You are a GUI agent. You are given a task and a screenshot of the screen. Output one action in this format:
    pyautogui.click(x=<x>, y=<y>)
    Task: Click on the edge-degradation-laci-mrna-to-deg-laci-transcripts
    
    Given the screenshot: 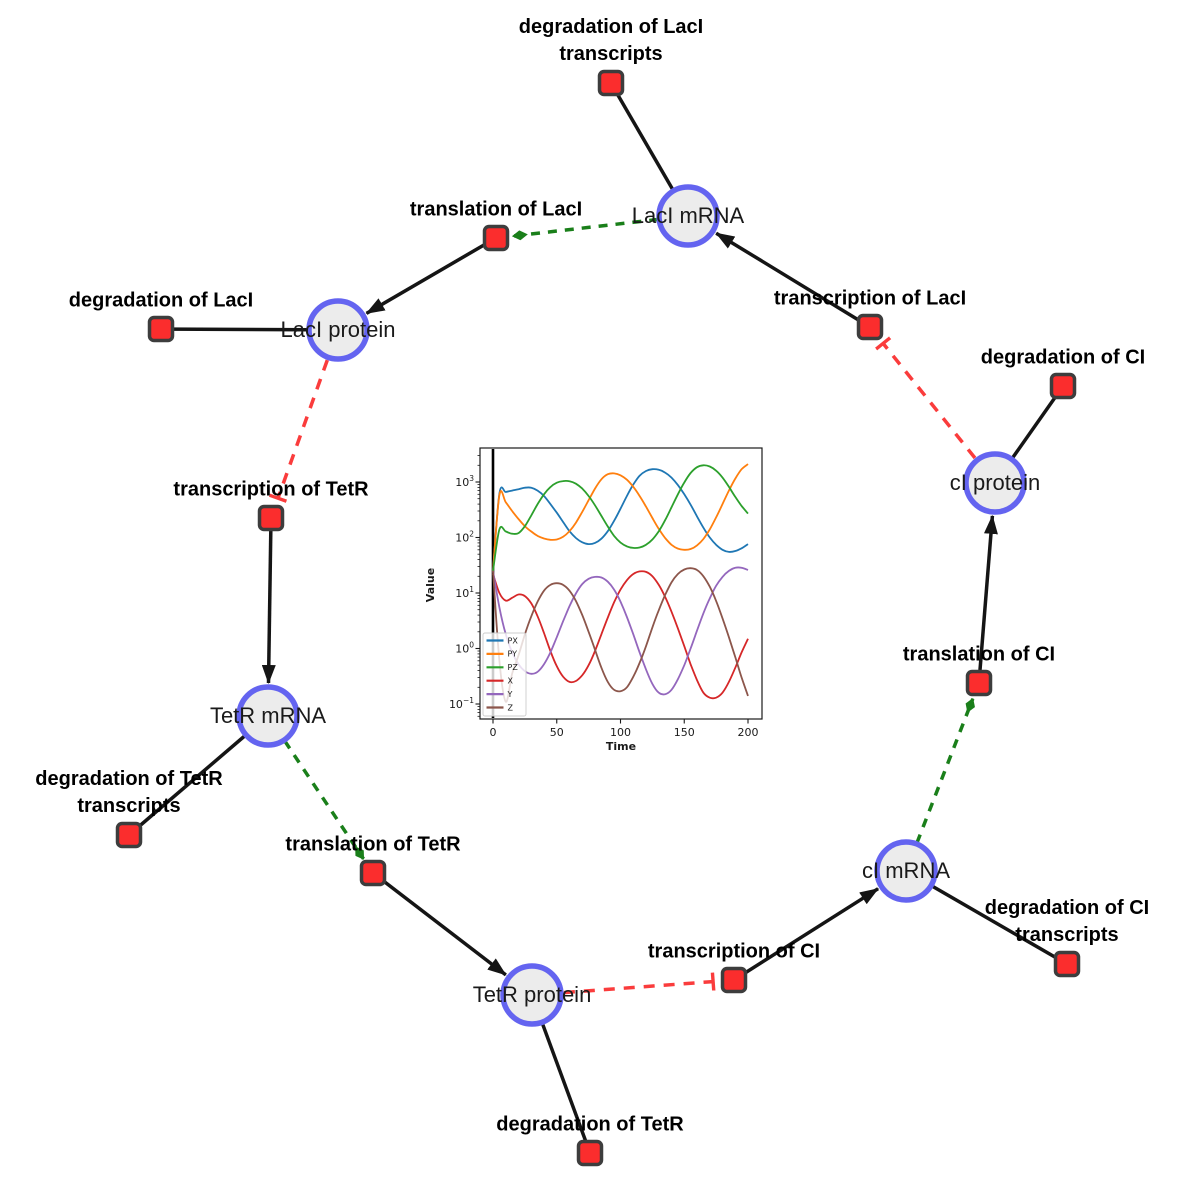 What is the action you would take?
    pyautogui.click(x=644, y=140)
    